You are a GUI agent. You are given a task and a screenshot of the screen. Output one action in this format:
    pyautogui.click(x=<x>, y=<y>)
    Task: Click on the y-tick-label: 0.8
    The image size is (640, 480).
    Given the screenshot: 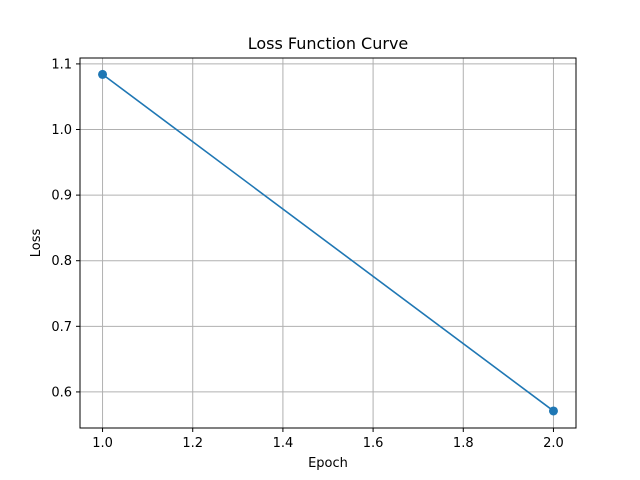 What is the action you would take?
    pyautogui.click(x=61, y=261)
    